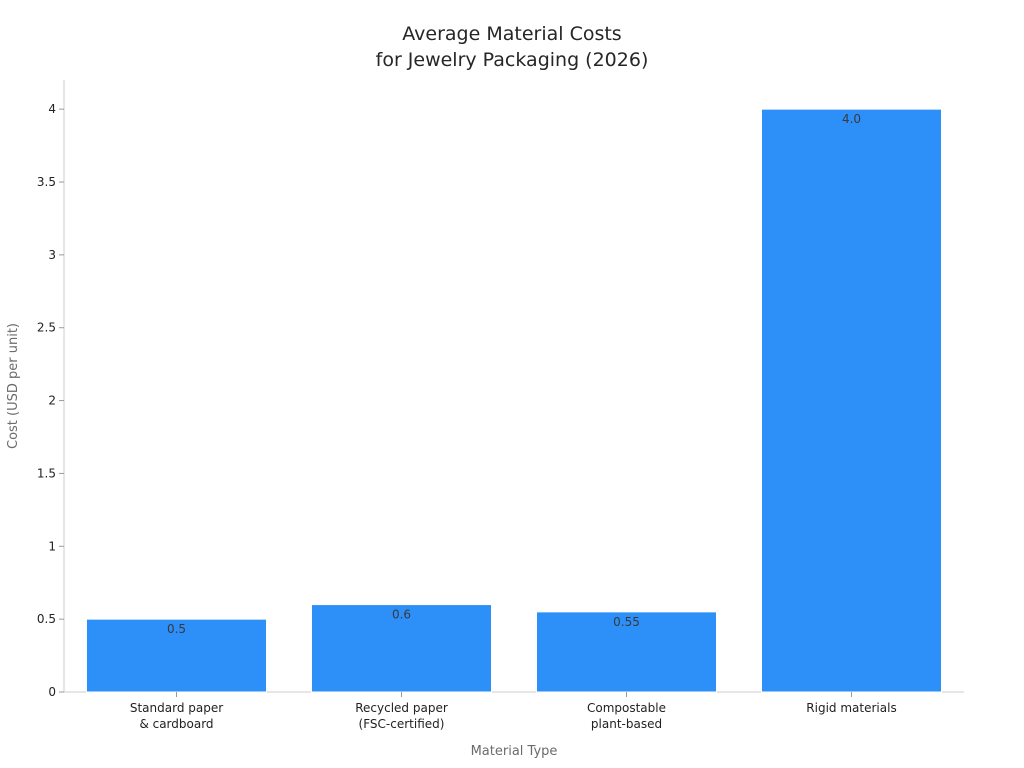  What do you see at coordinates (52, 546) in the screenshot?
I see `y-tick-label: 1` at bounding box center [52, 546].